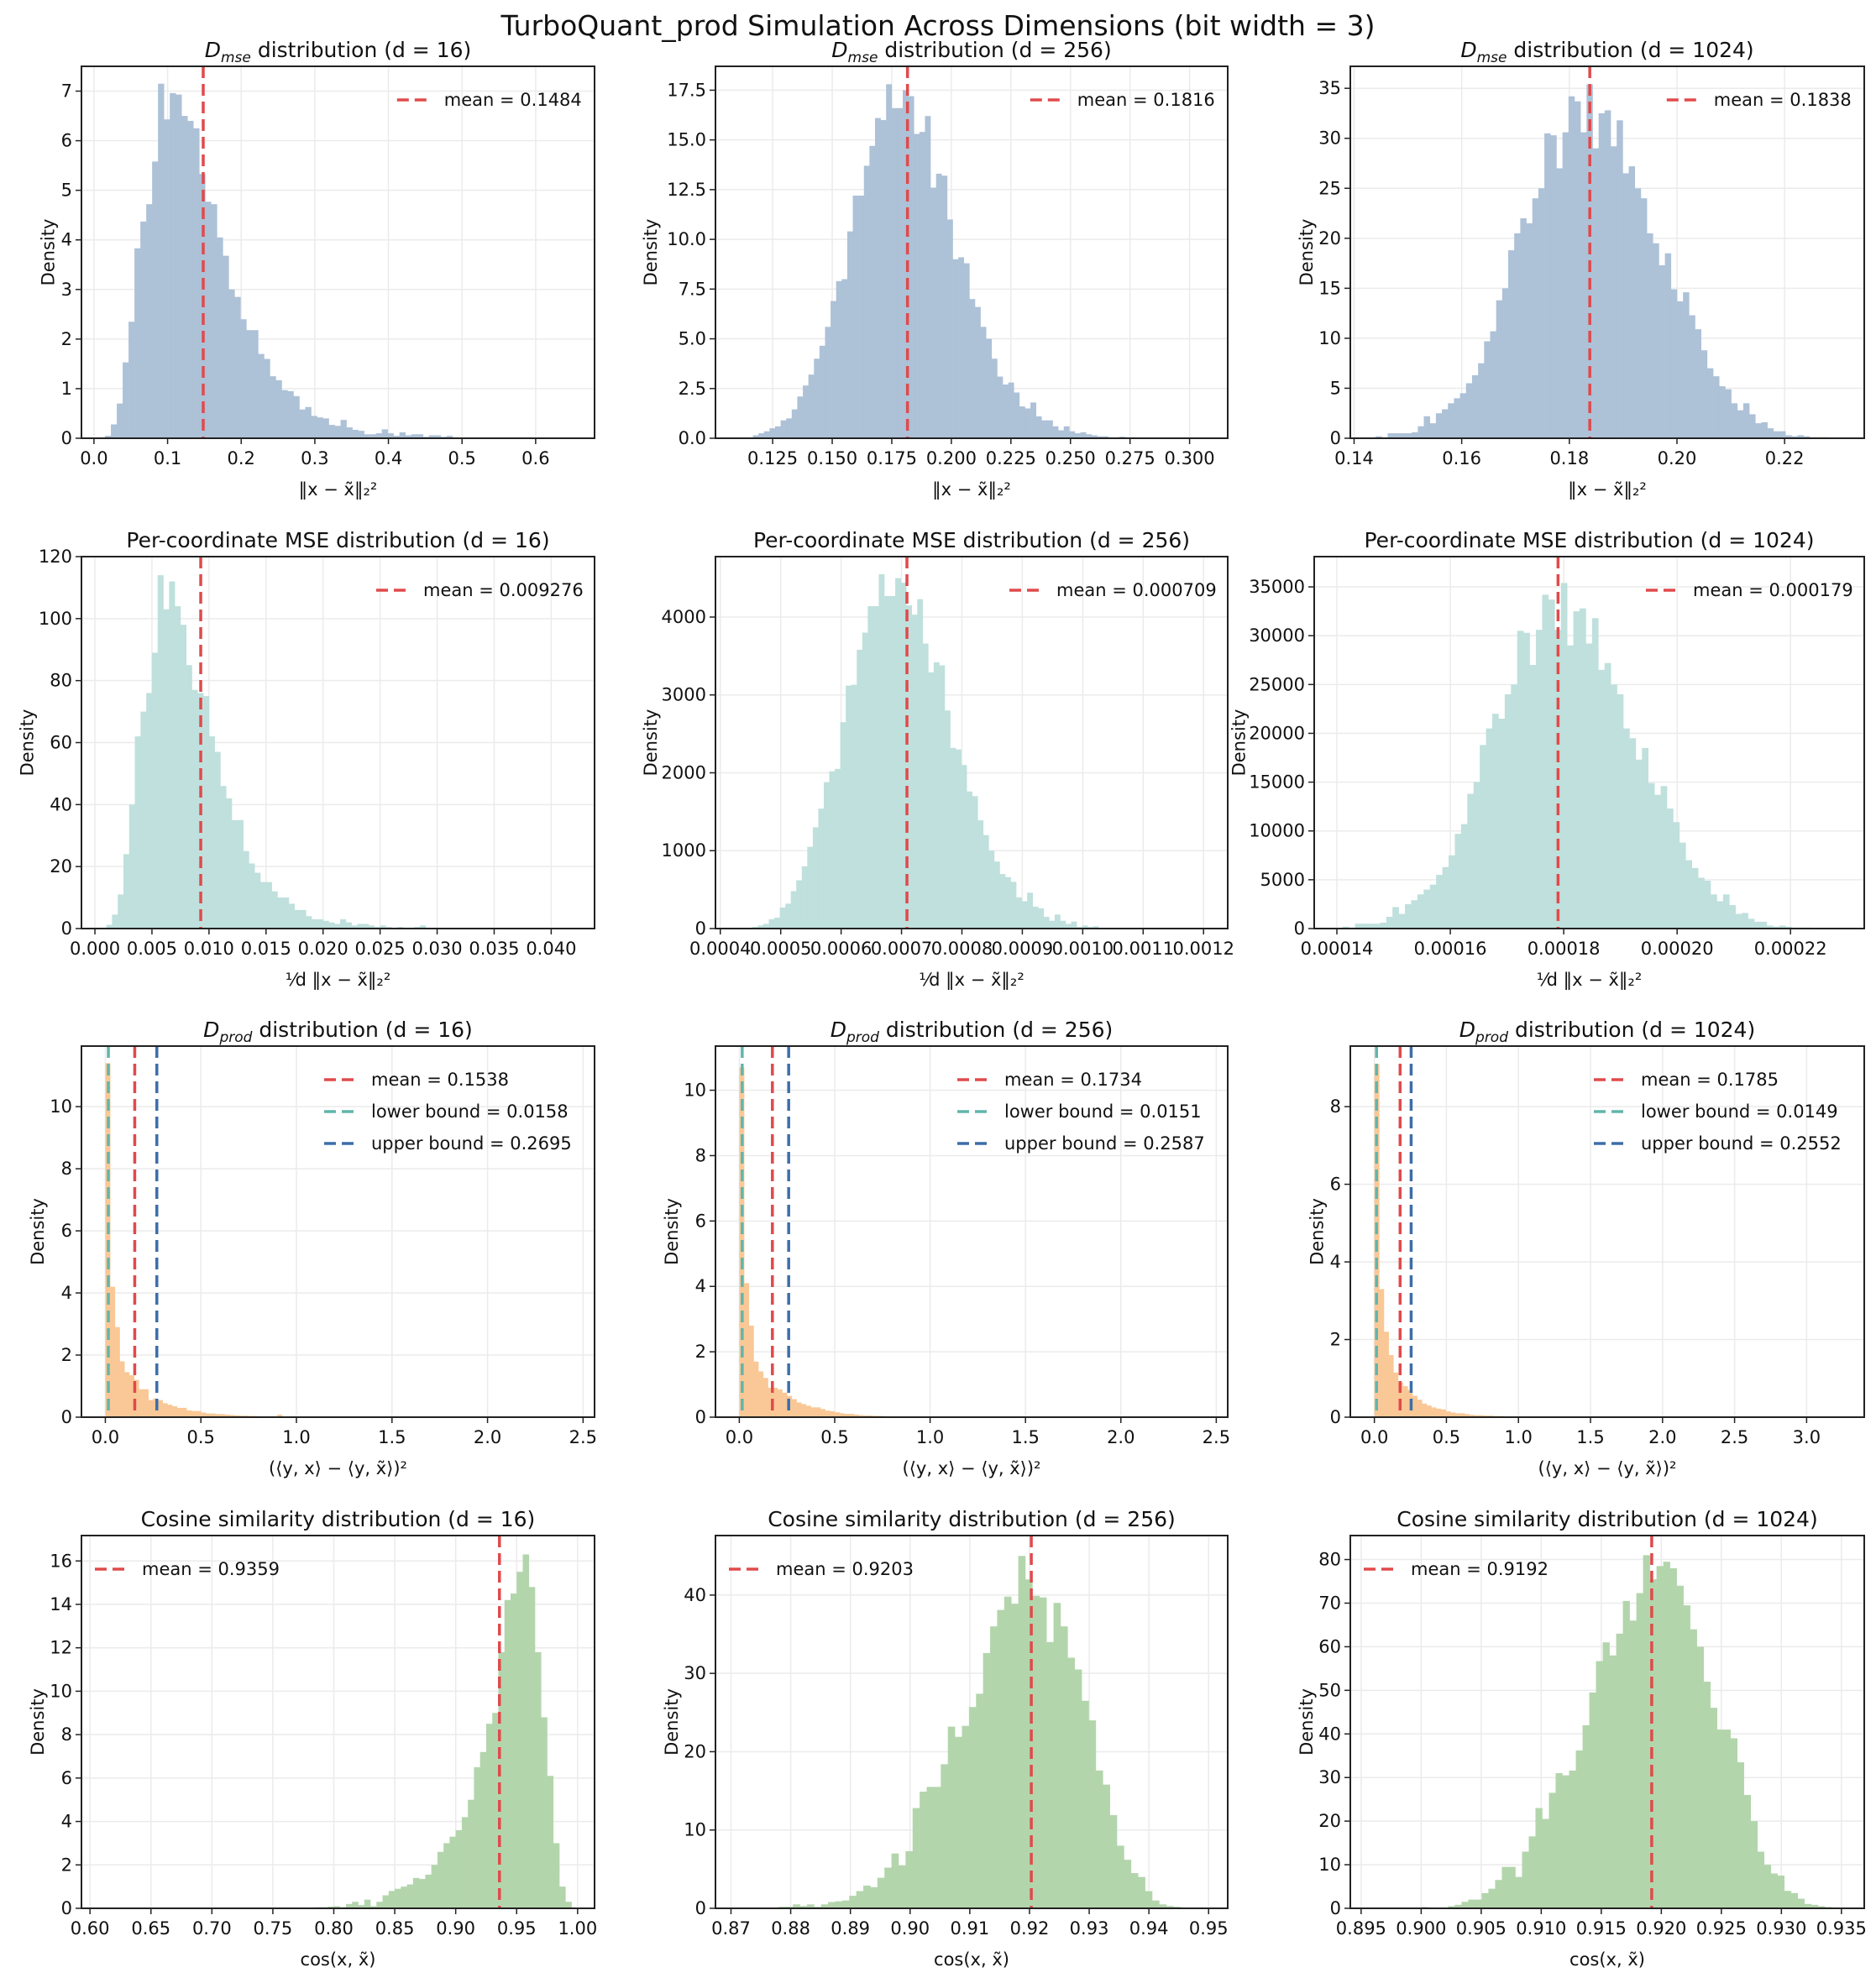 The width and height of the screenshot is (1876, 1978). Describe the element at coordinates (535, 458) in the screenshot. I see `x-tick-label: 0.6` at that location.